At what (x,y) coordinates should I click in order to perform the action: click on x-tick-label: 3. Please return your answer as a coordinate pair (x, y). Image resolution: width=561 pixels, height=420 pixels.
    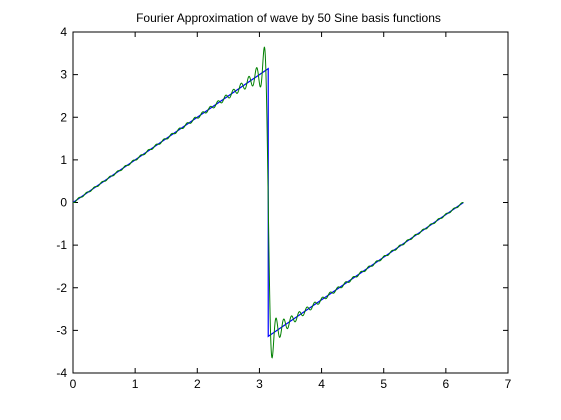
    Looking at the image, I should click on (259, 384).